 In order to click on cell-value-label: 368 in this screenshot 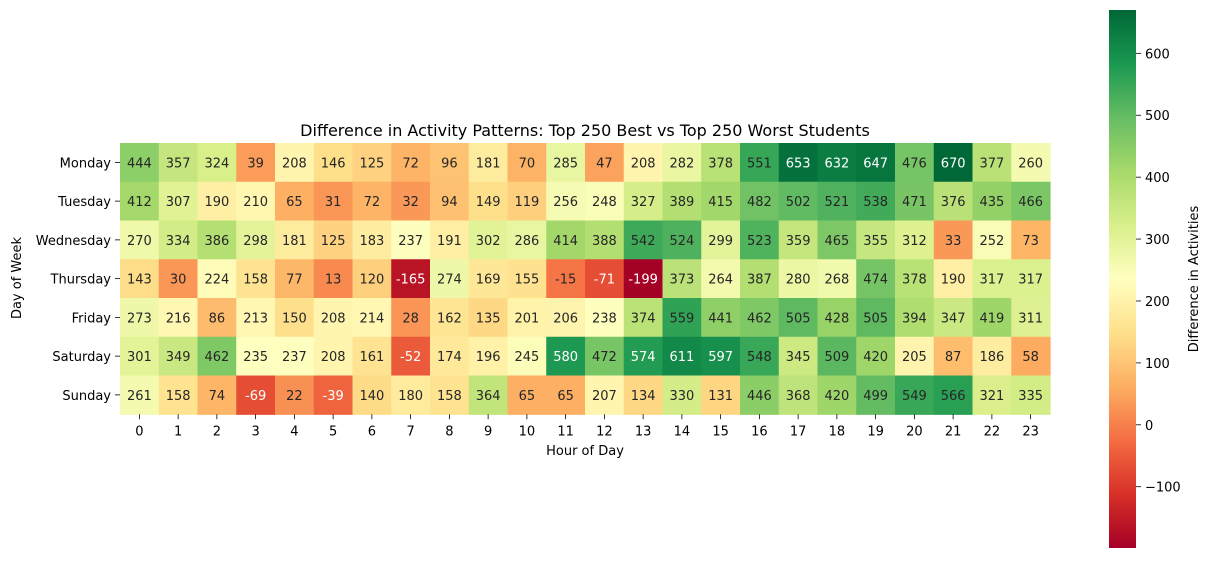, I will do `click(798, 396)`.